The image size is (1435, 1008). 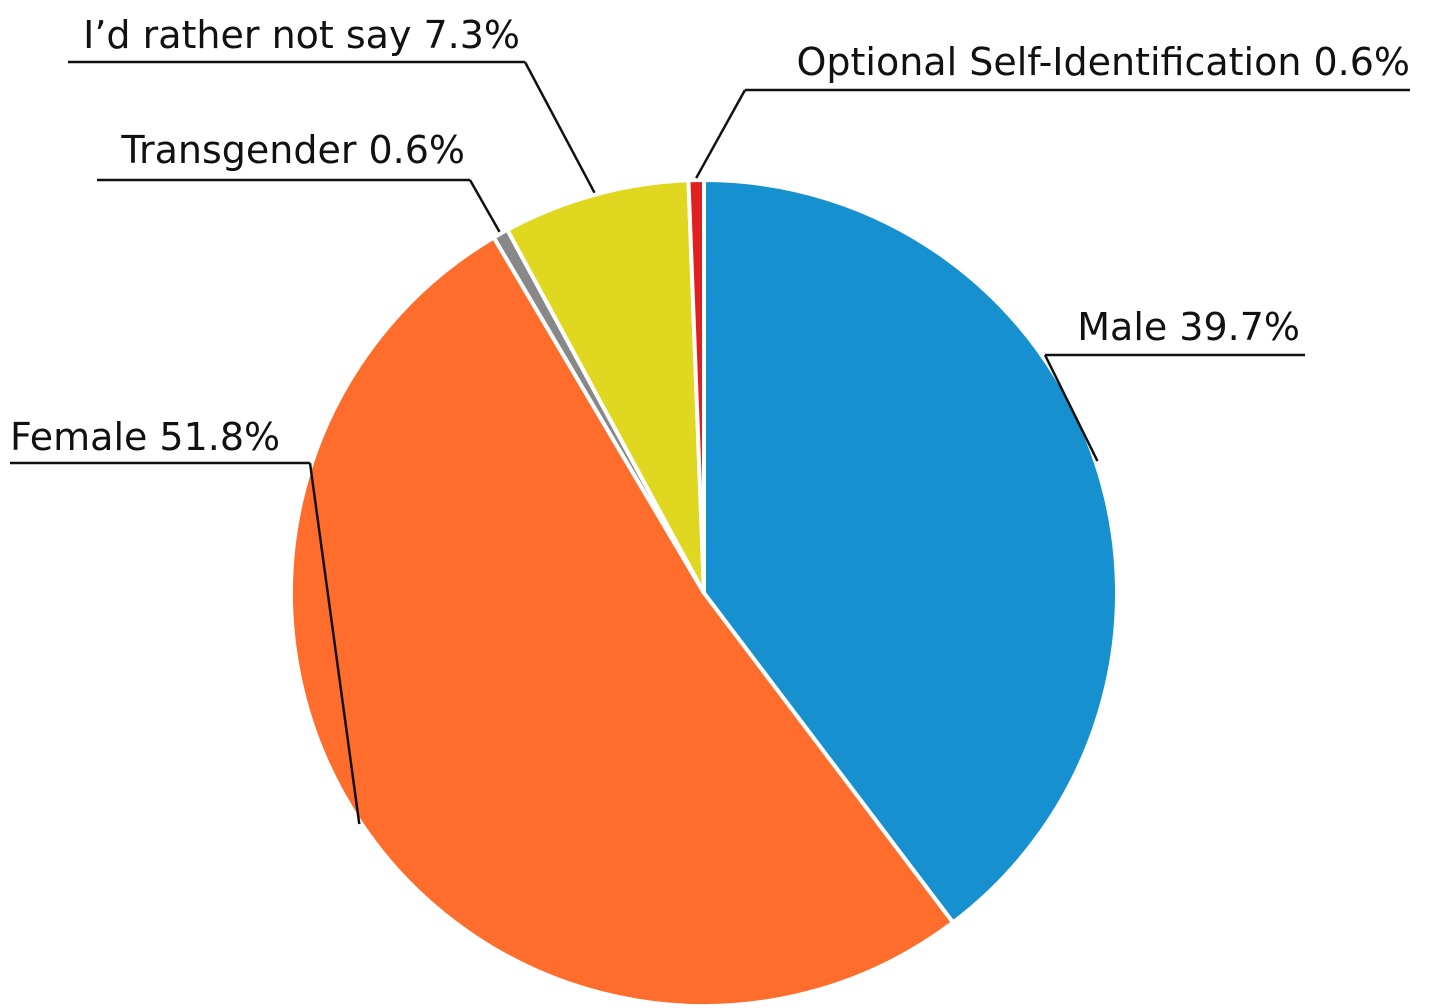 I want to click on slice-label: Transgender 0.6%, so click(x=292, y=150).